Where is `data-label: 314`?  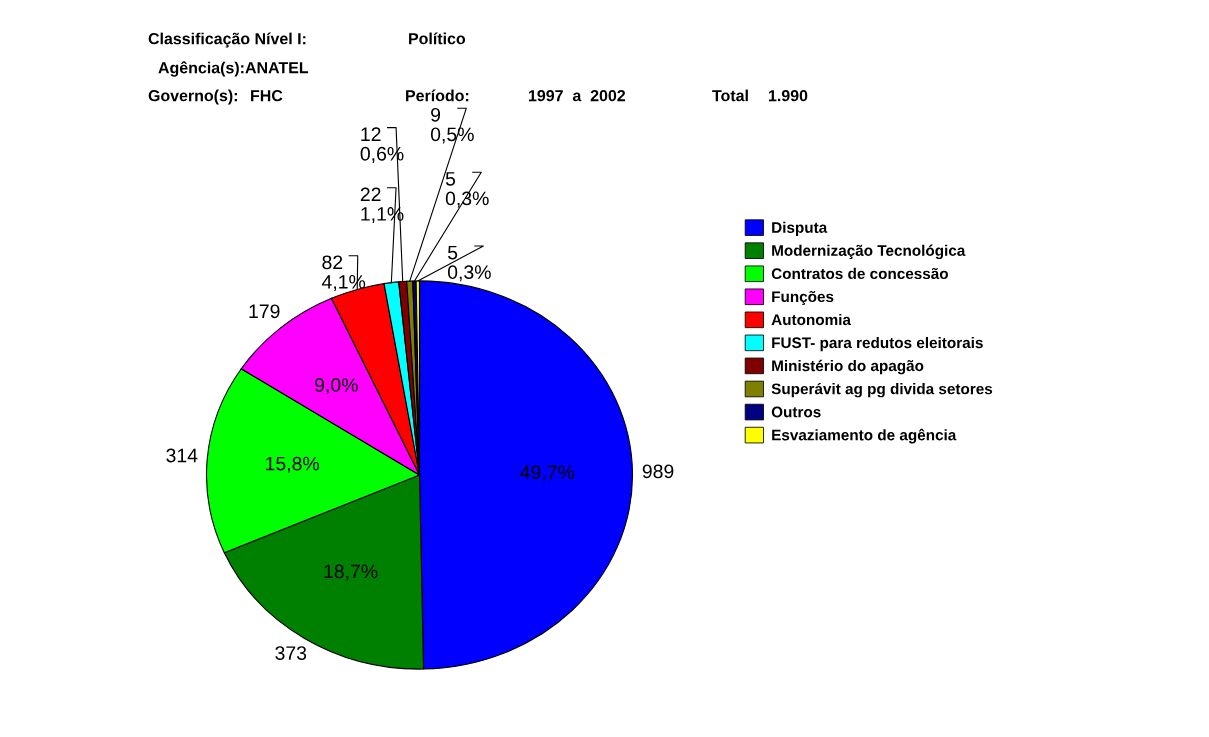
data-label: 314 is located at coordinates (182, 455).